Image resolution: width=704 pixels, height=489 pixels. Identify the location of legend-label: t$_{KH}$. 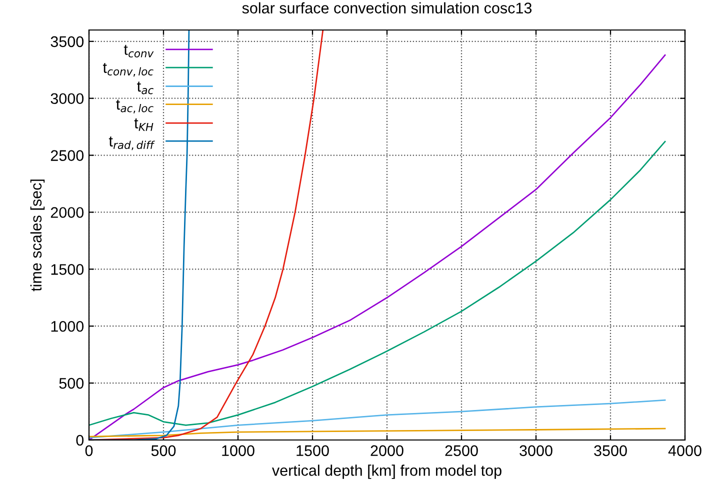
(144, 124).